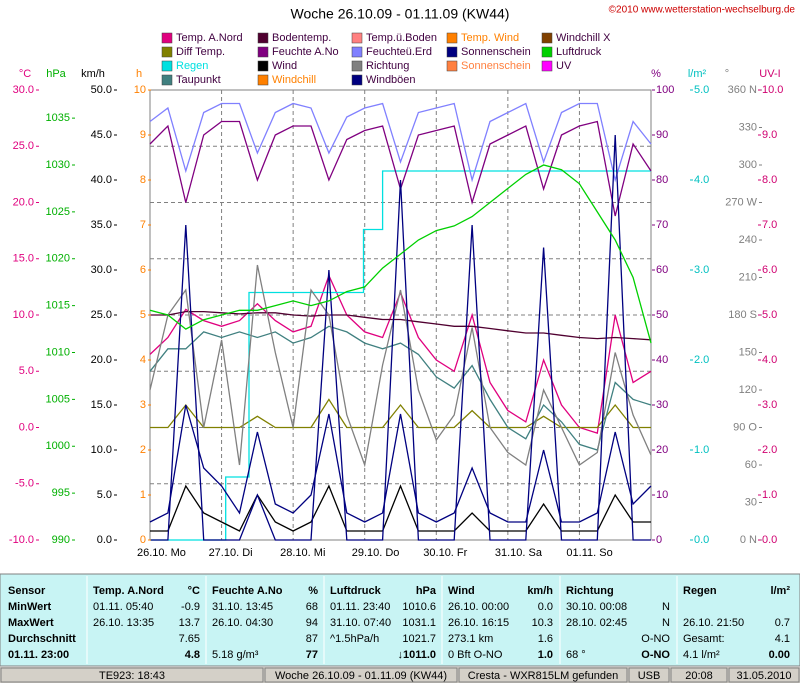 Image resolution: width=800 pixels, height=683 pixels. What do you see at coordinates (400, 14) in the screenshot?
I see `chart-title: Woche 26.10.09 - 01.11.09 (KW44)` at bounding box center [400, 14].